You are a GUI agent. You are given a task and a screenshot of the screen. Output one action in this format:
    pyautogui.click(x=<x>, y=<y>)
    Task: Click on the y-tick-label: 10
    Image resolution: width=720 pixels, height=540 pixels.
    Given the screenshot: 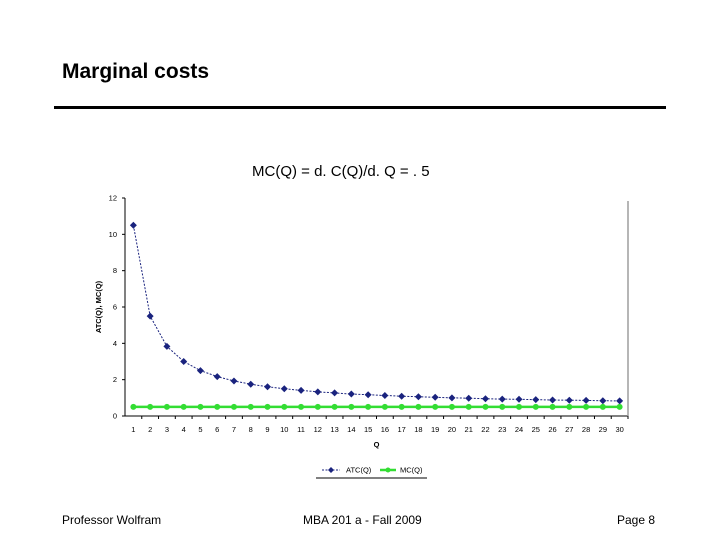 What is the action you would take?
    pyautogui.click(x=113, y=234)
    